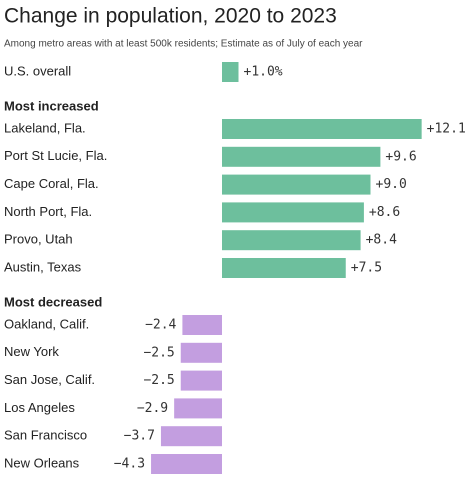 This screenshot has width=474, height=479. Describe the element at coordinates (366, 268) in the screenshot. I see `value-label: +7.5` at that location.